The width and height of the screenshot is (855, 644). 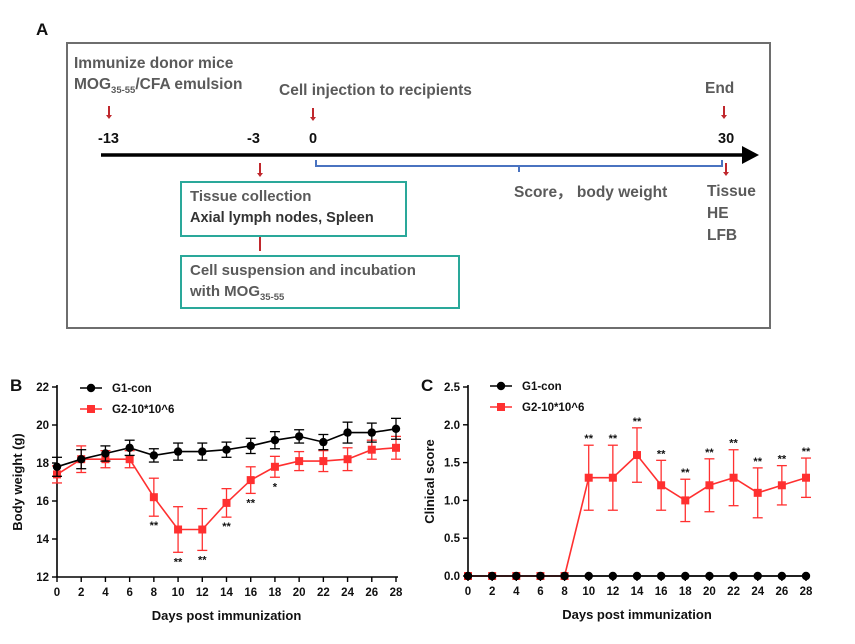 I want to click on tissue-collection-sub: Axial lymph nodes, Spleen, so click(x=282, y=218).